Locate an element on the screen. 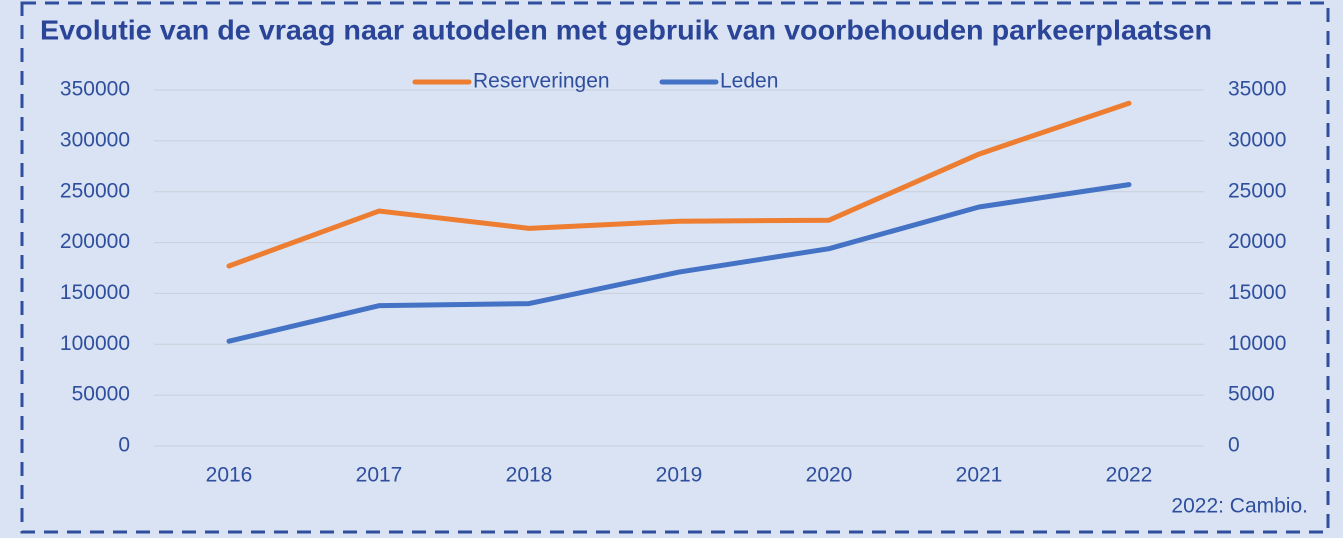 The image size is (1343, 538). y2-tick-label: 0 is located at coordinates (1234, 445).